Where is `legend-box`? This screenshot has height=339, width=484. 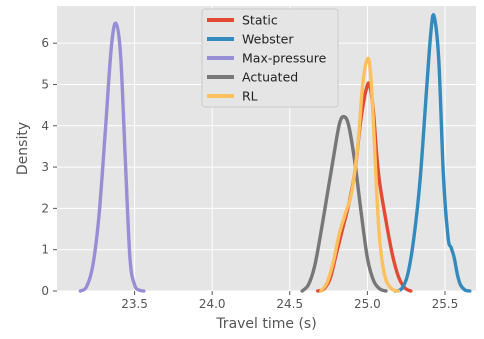 legend-box is located at coordinates (270, 58).